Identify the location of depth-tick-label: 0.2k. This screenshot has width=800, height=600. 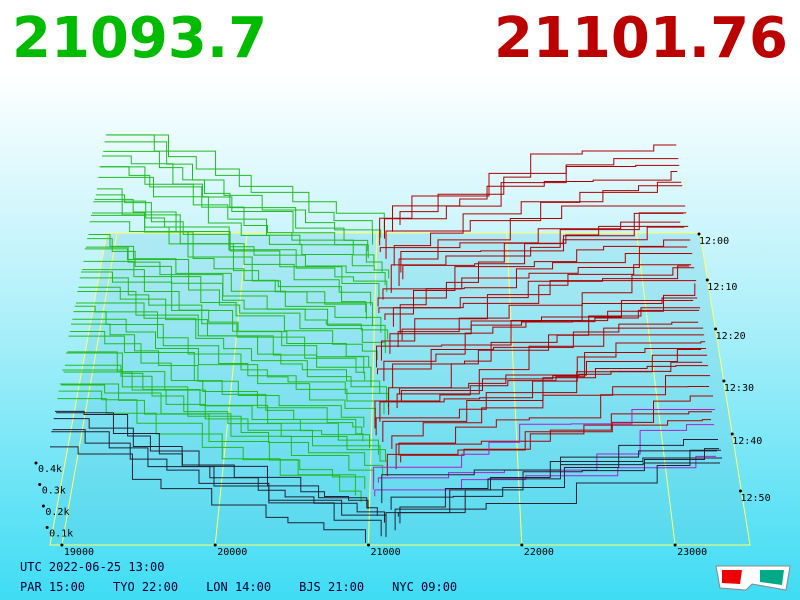
(57, 512).